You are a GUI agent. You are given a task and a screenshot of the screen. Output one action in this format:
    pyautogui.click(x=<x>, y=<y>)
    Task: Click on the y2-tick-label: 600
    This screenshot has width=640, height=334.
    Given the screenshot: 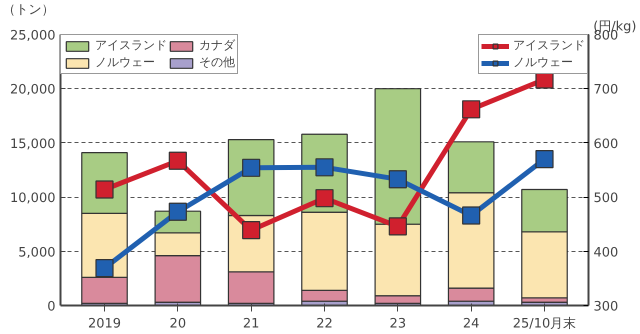 What is the action you would take?
    pyautogui.click(x=606, y=144)
    